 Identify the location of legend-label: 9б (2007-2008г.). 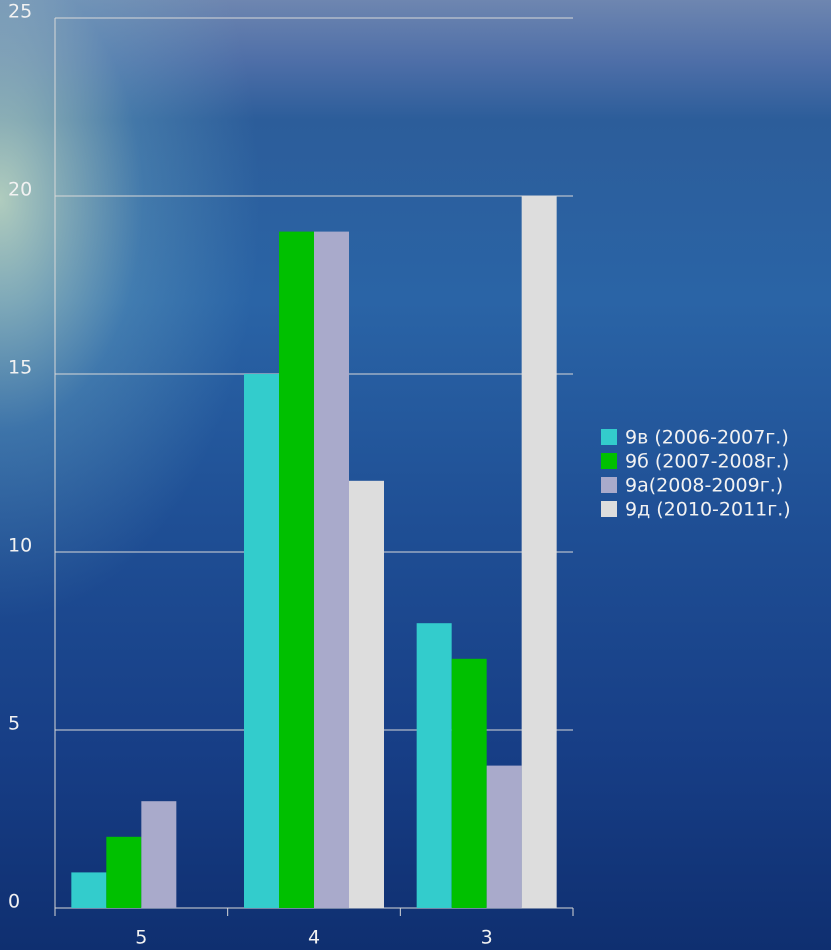
(707, 462).